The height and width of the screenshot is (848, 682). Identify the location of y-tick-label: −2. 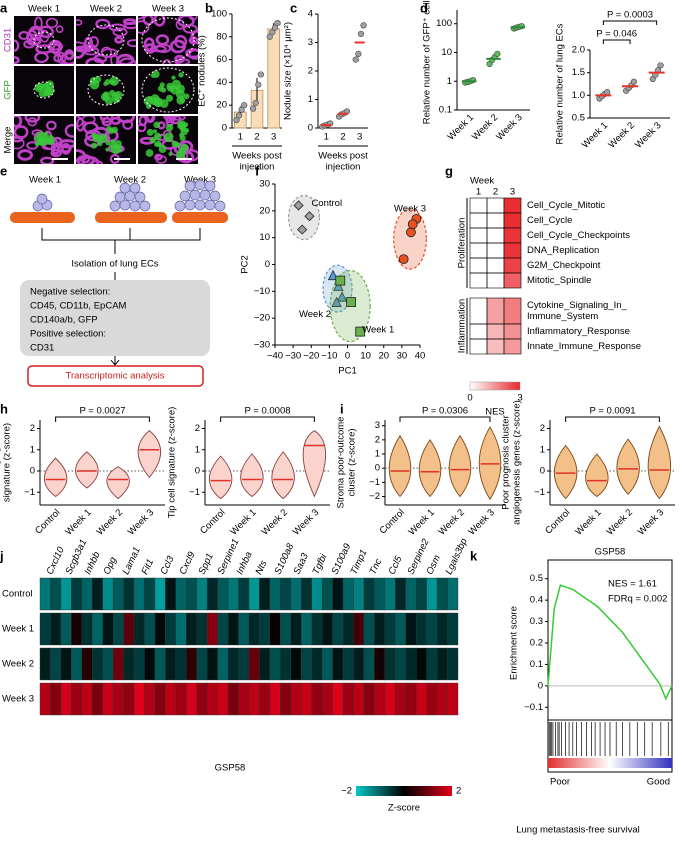
(374, 496).